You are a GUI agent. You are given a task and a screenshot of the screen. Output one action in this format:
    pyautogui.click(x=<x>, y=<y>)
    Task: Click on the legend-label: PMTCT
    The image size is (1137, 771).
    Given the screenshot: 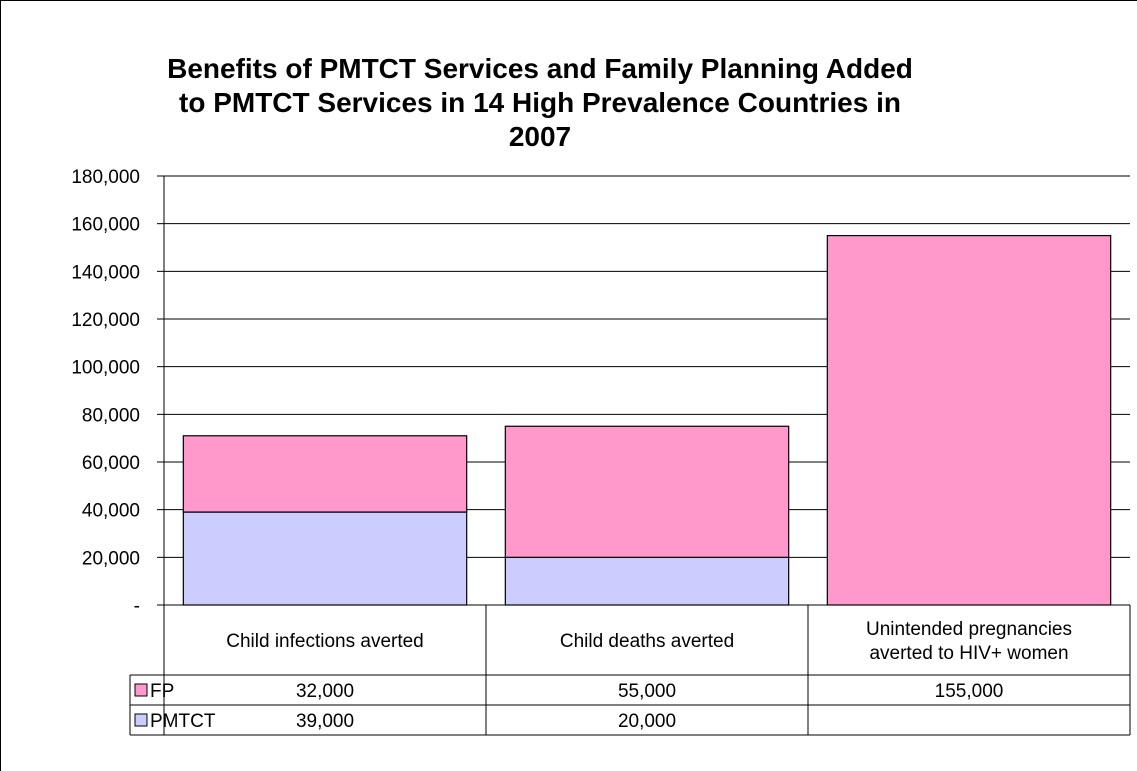 What is the action you would take?
    pyautogui.click(x=183, y=721)
    